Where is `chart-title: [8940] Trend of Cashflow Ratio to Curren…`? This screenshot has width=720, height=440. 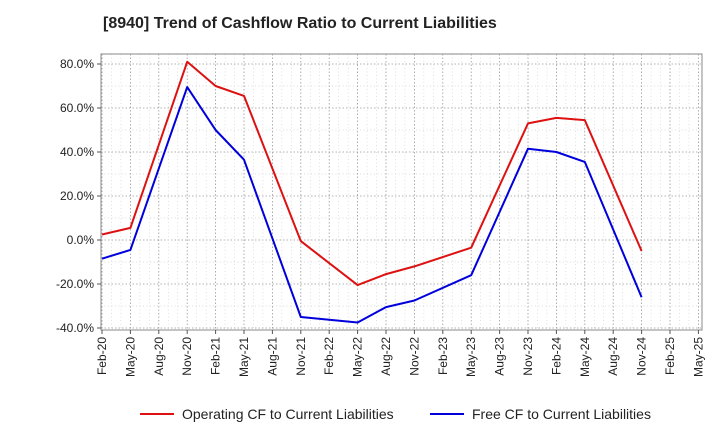
chart-title: [8940] Trend of Cashflow Ratio to Curren… is located at coordinates (300, 23).